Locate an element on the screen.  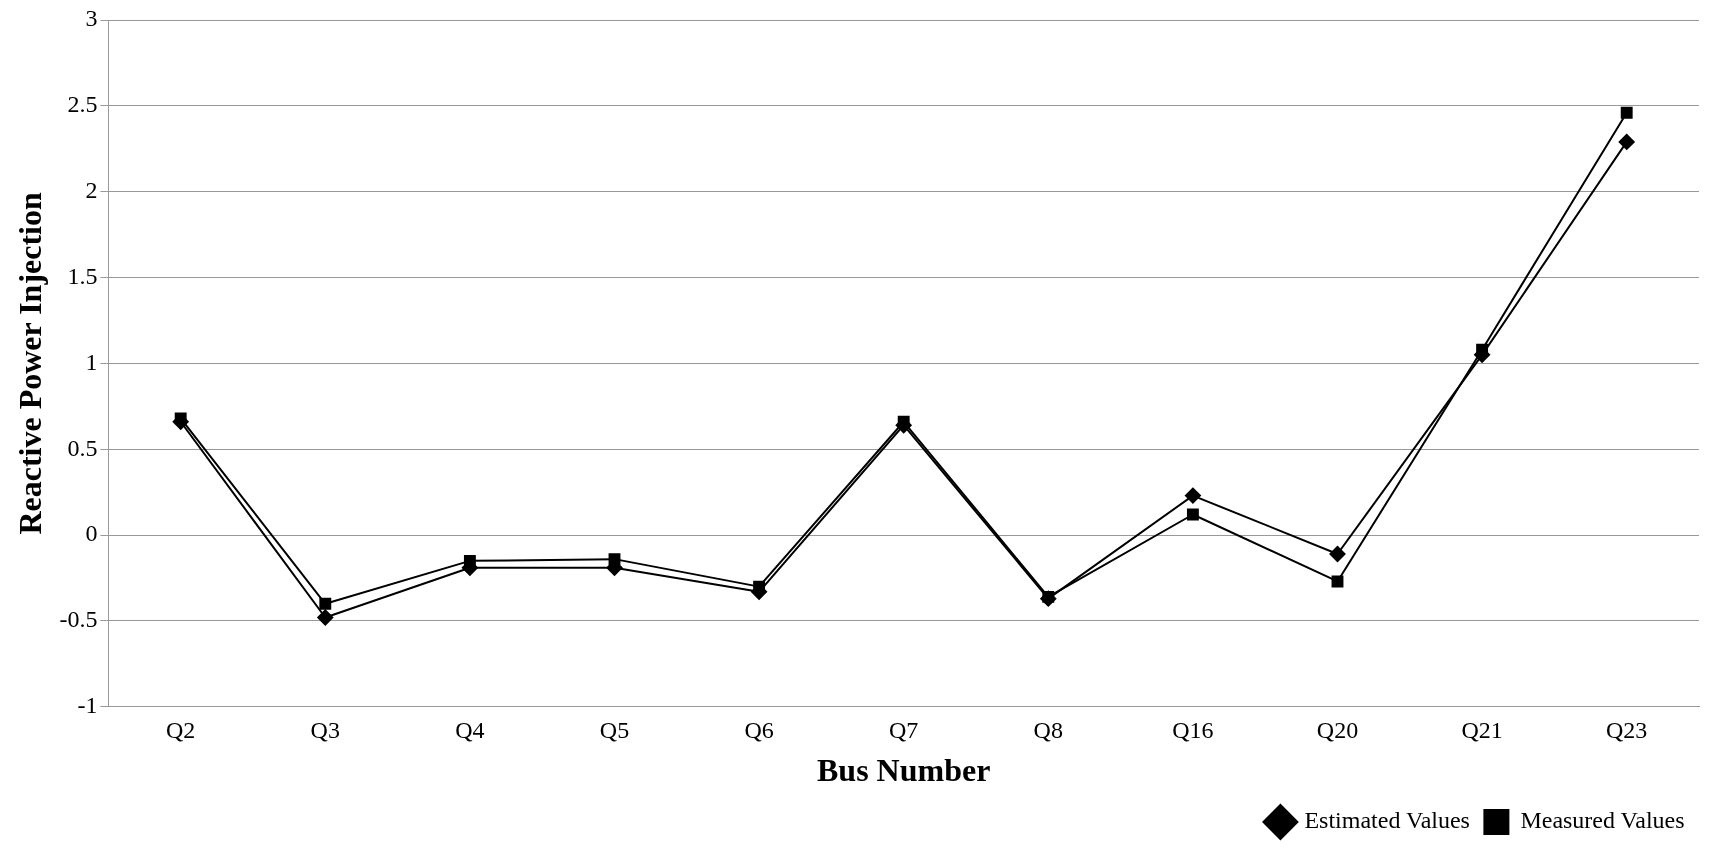
y-tick-label: 1.5 is located at coordinates (82, 275).